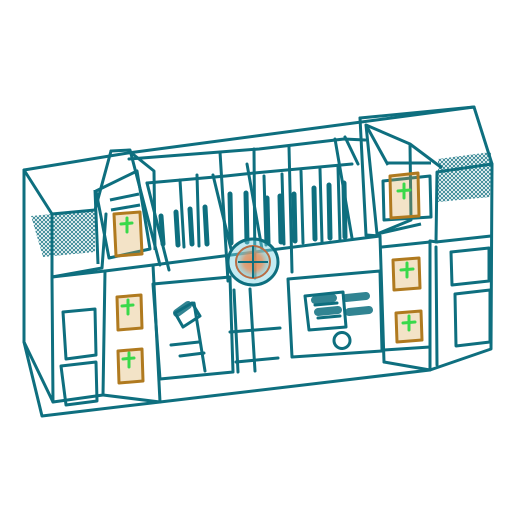  I want to click on center-spherical-component, so click(253, 262).